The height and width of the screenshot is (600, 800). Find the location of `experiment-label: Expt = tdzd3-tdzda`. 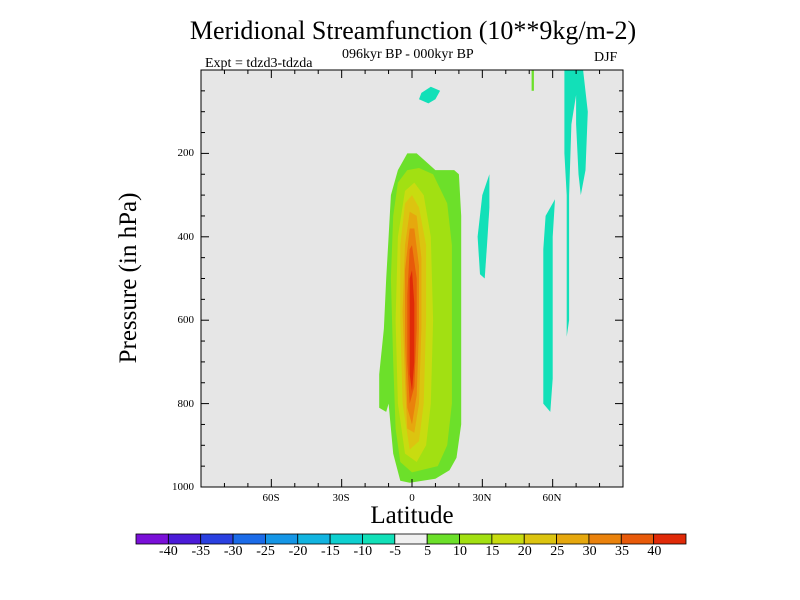

experiment-label: Expt = tdzd3-tdzda is located at coordinates (259, 63).